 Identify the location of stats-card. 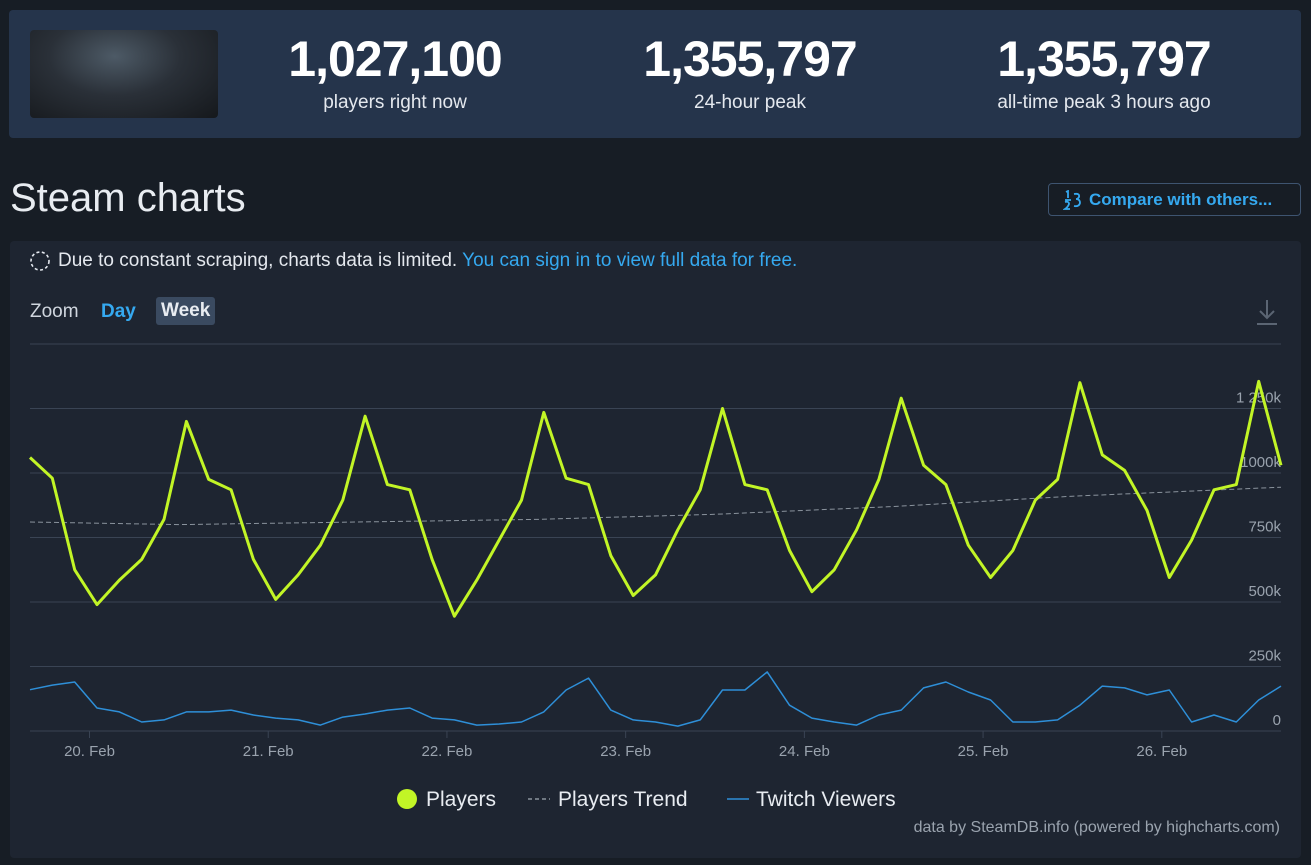
(655, 74).